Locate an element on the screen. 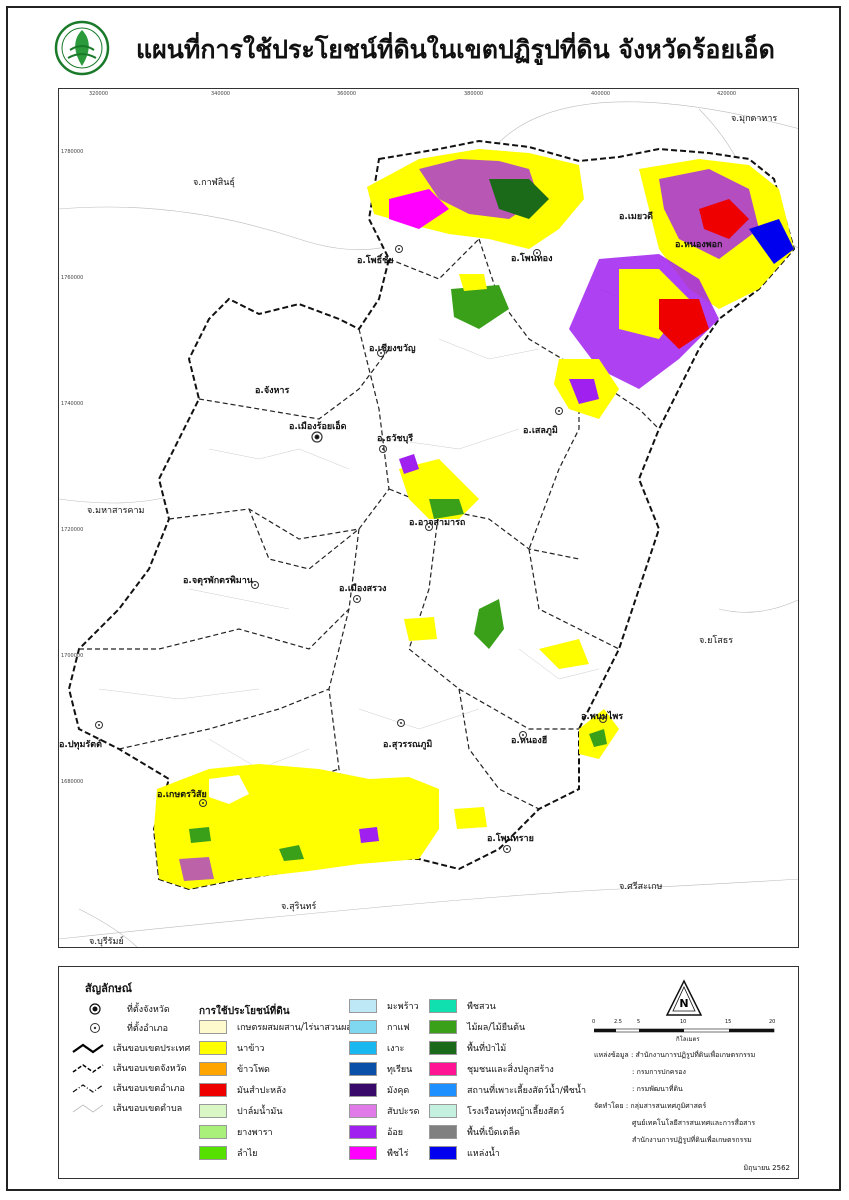 This screenshot has width=849, height=1200. source-line: : กรมพัฒนาที่ดิน is located at coordinates (657, 1089).